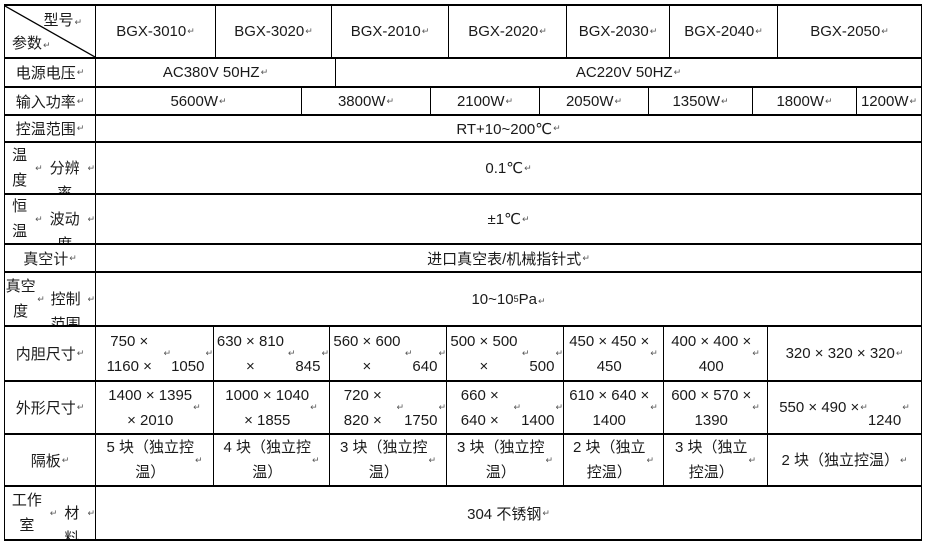 The height and width of the screenshot is (541, 926). Describe the element at coordinates (62, 20) in the screenshot. I see `corner-model-label: 型号↵` at that location.